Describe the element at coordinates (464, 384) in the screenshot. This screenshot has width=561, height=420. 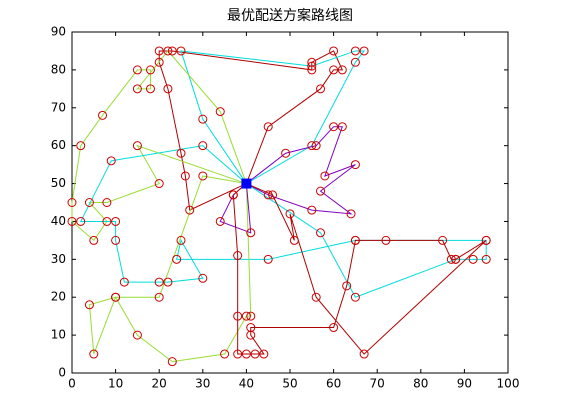
I see `x-tick-label: 90` at that location.